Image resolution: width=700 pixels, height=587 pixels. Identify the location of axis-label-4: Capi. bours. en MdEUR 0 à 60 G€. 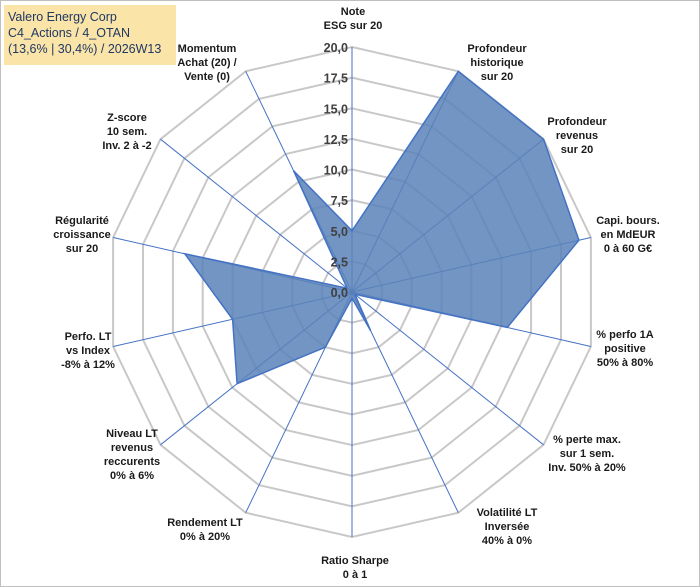
(628, 235).